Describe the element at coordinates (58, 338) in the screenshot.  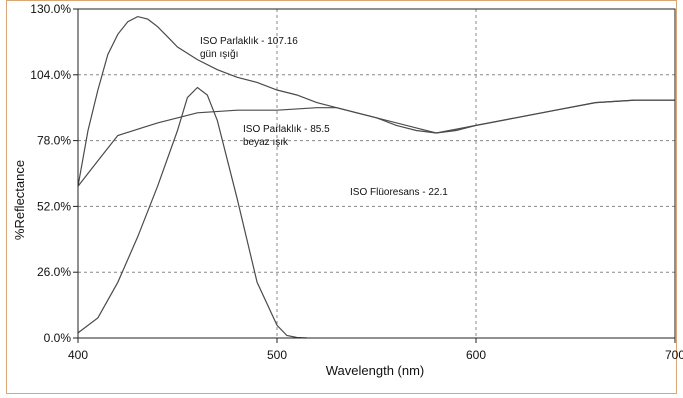
I see `y-tick-label: 0.0%` at that location.